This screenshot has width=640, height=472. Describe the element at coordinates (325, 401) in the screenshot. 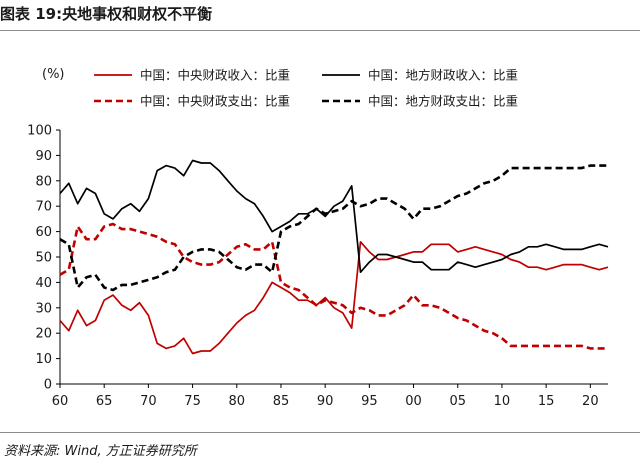

I see `x-tick-label: 90` at that location.